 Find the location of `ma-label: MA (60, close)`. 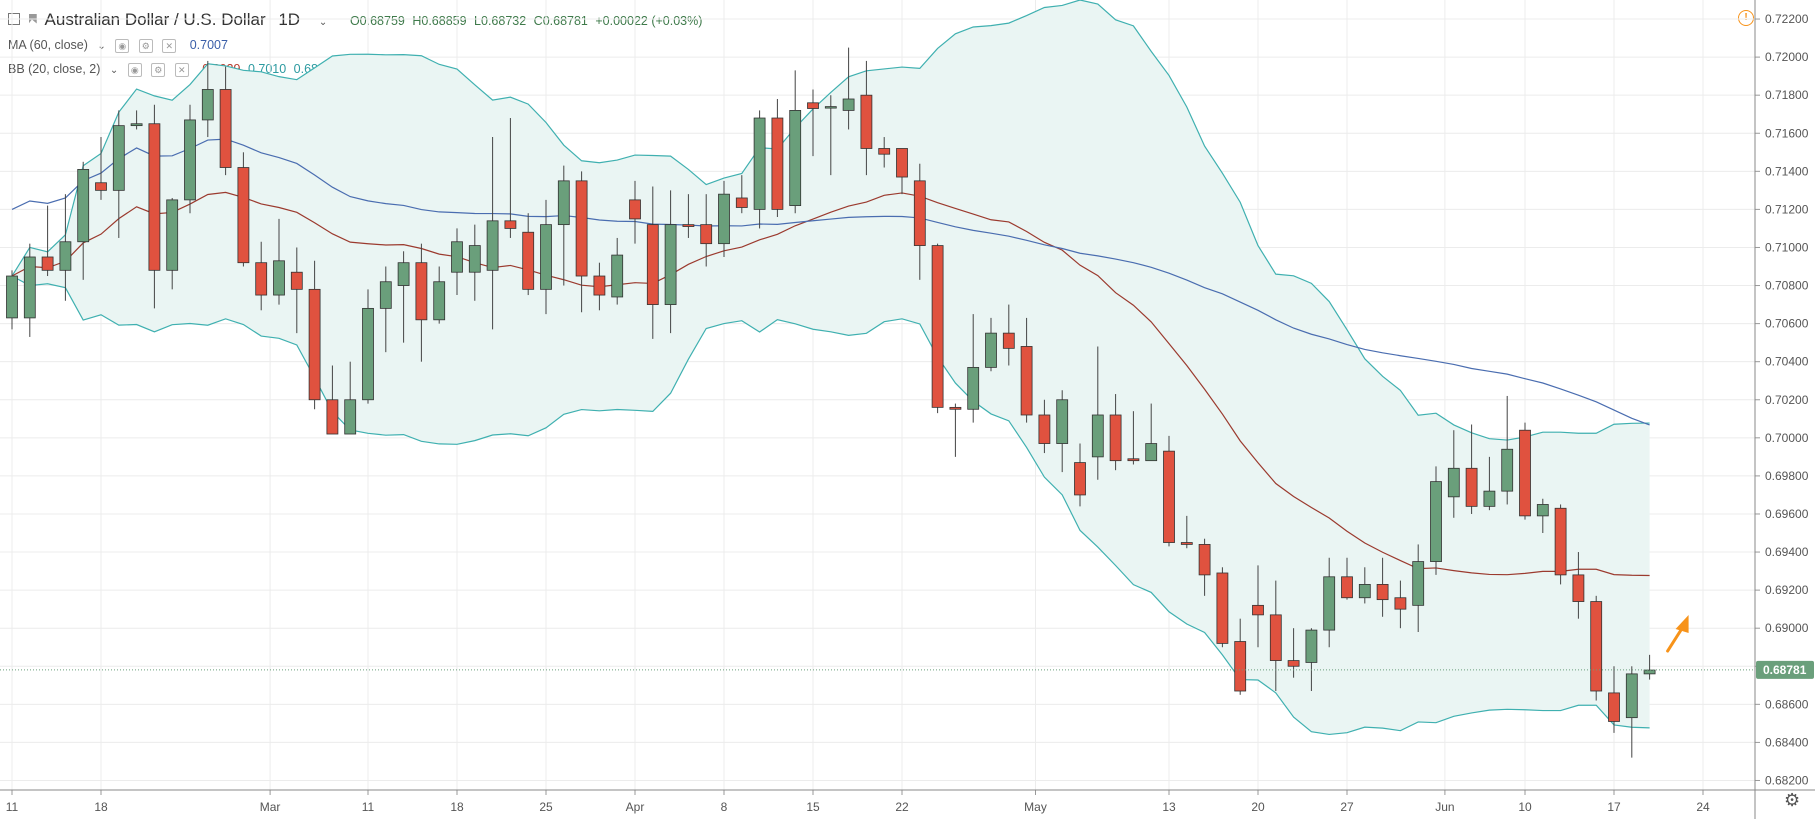

ma-label: MA (60, close) is located at coordinates (48, 45).